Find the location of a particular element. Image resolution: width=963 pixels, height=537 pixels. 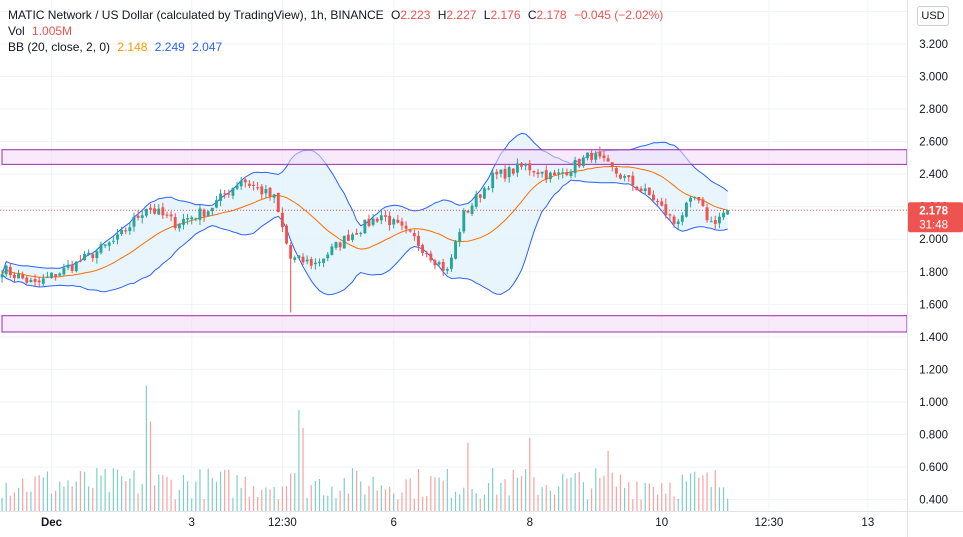

time-tick-label: 8 is located at coordinates (530, 523).